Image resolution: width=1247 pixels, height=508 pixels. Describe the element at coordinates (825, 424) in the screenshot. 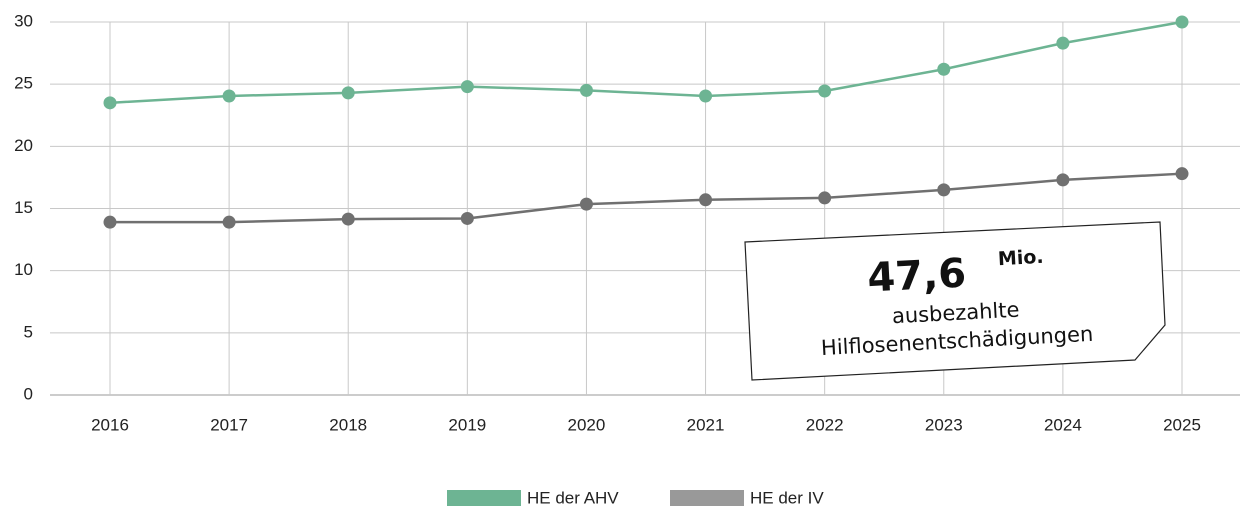

I see `x-tick-label: 2022` at that location.